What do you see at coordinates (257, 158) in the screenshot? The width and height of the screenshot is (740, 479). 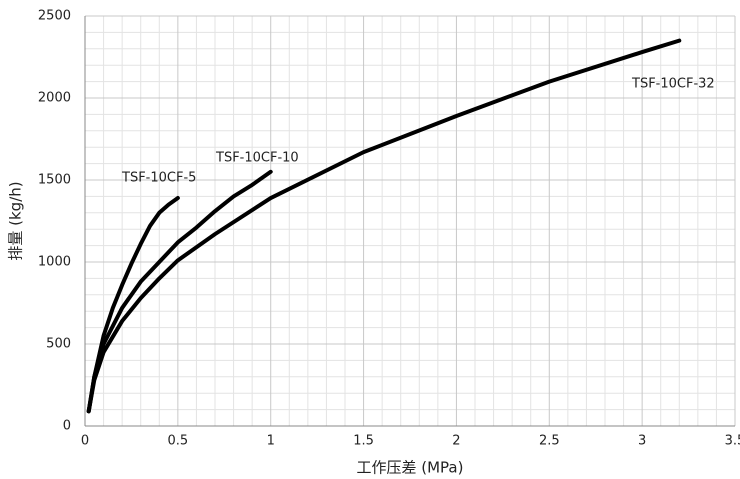 I see `series-label: TSF-10CF-10` at bounding box center [257, 158].